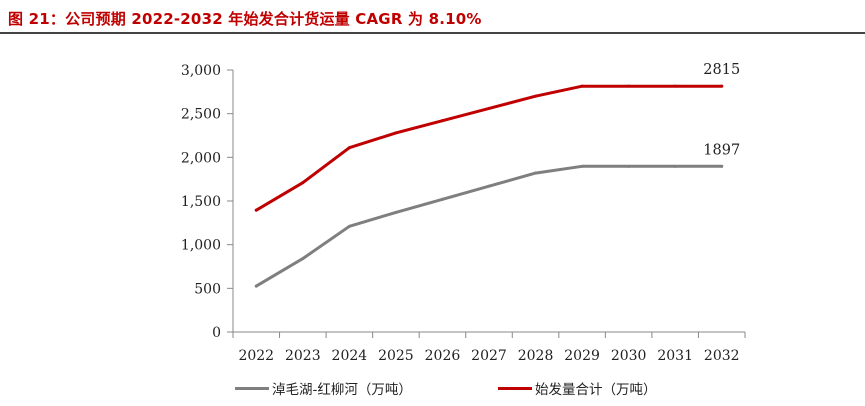 Image resolution: width=865 pixels, height=406 pixels. What do you see at coordinates (536, 356) in the screenshot?
I see `x-tick-label: 2028` at bounding box center [536, 356].